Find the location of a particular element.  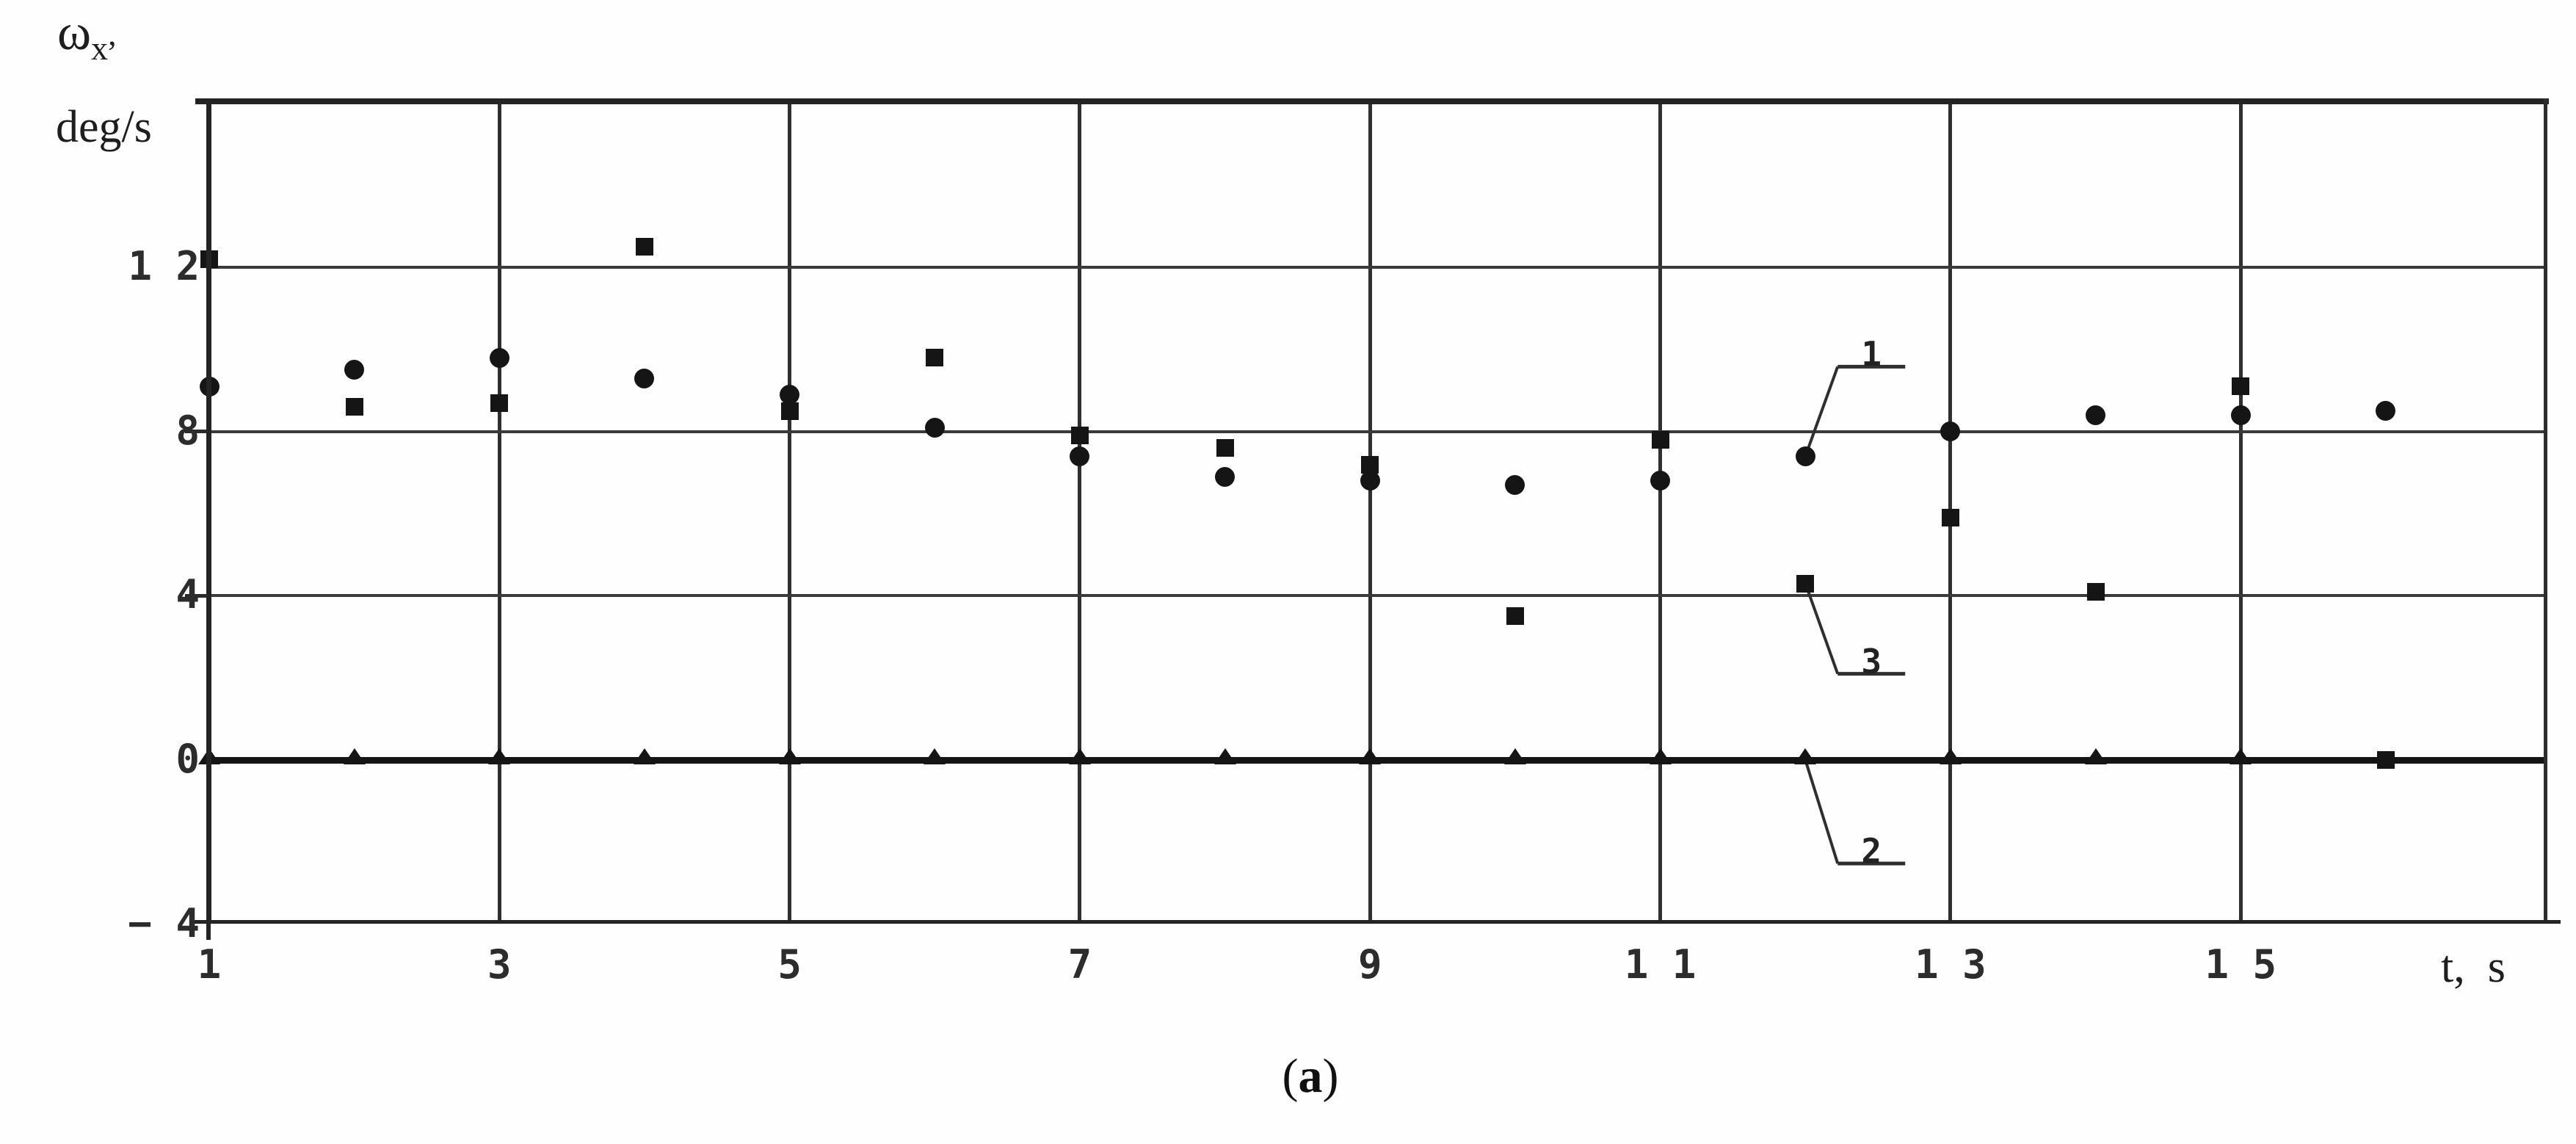

marker-series2-t6 is located at coordinates (935, 756).